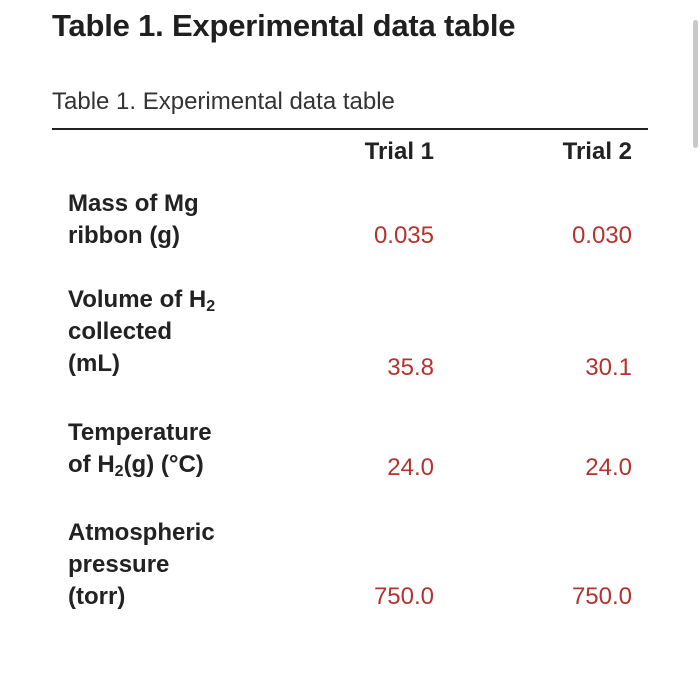 This screenshot has height=673, width=700. What do you see at coordinates (695, 84) in the screenshot?
I see `vertical-scrollbar` at bounding box center [695, 84].